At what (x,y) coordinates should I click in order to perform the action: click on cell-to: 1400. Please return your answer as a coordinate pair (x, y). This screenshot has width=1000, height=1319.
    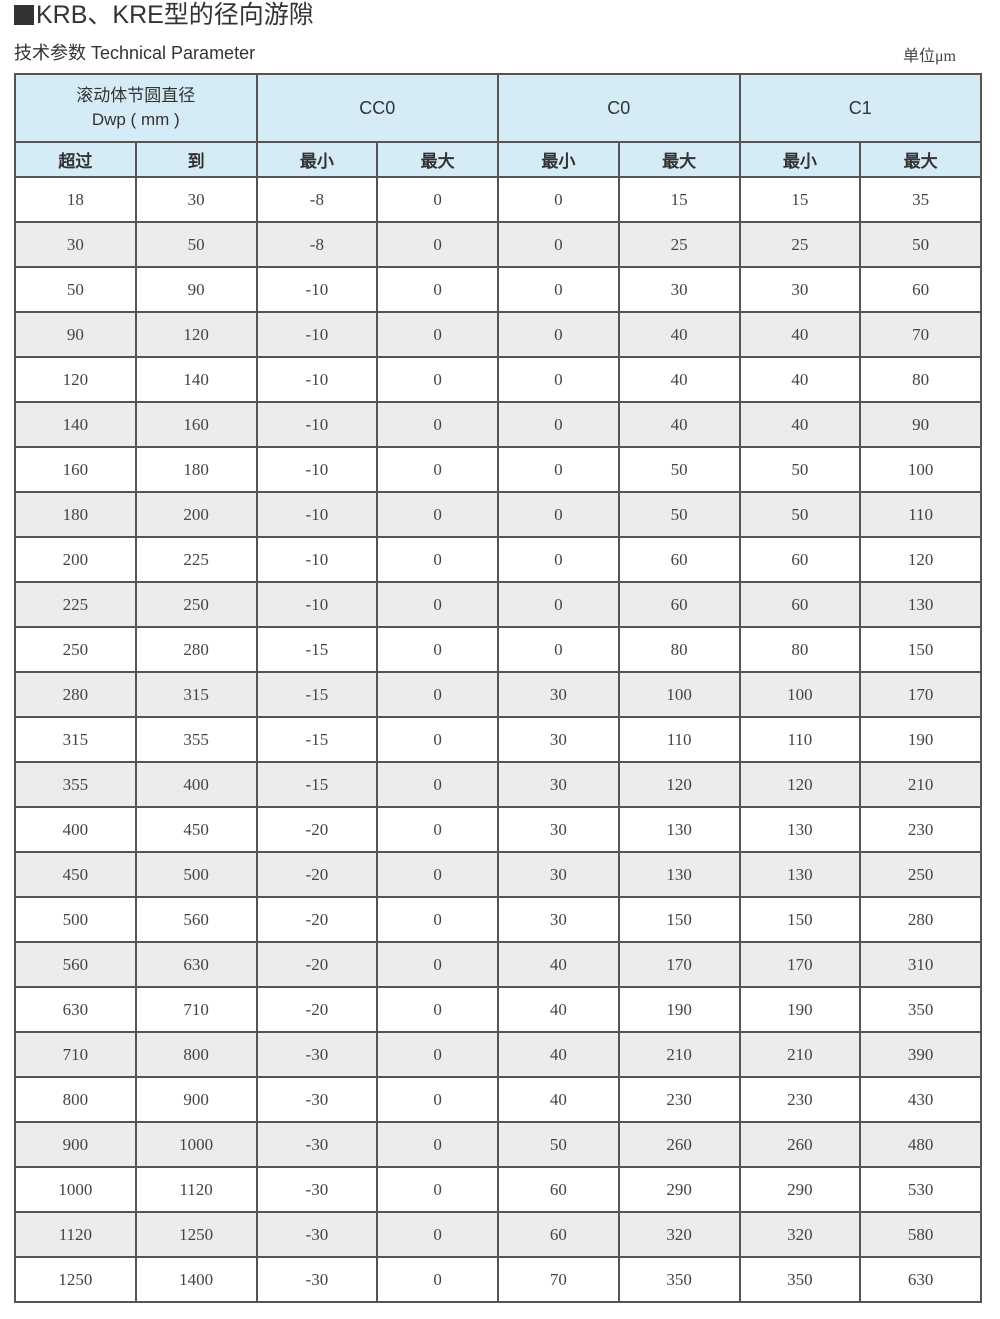
    Looking at the image, I should click on (196, 1279).